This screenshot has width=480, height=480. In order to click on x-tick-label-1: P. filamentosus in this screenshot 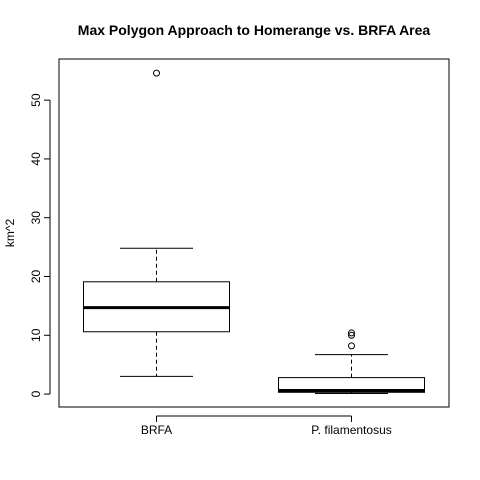, I will do `click(351, 430)`.